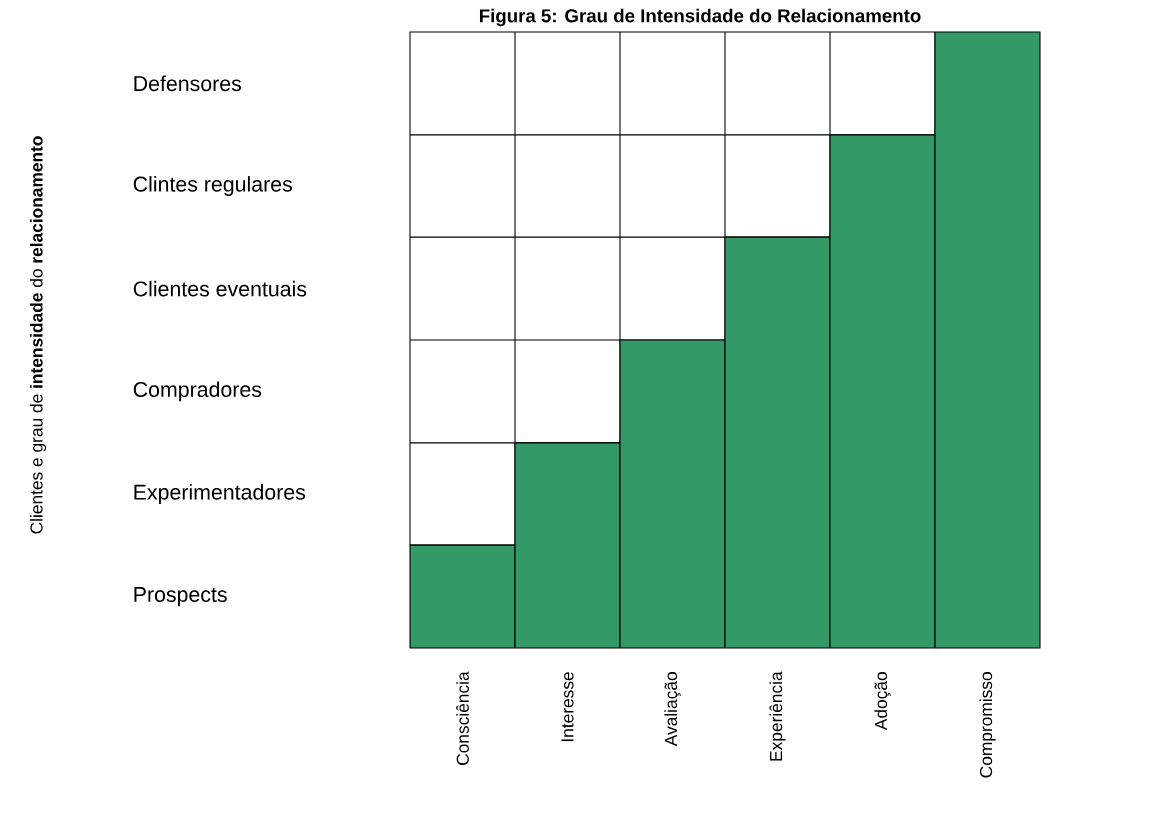 The image size is (1155, 838). Describe the element at coordinates (220, 288) in the screenshot. I see `text: Clientes eventuais` at that location.